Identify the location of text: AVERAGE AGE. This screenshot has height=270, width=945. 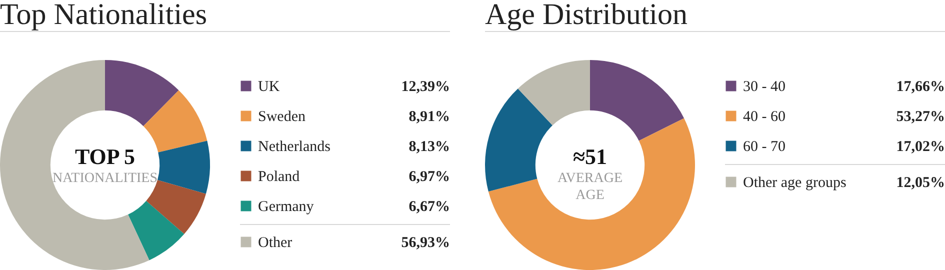
(590, 187).